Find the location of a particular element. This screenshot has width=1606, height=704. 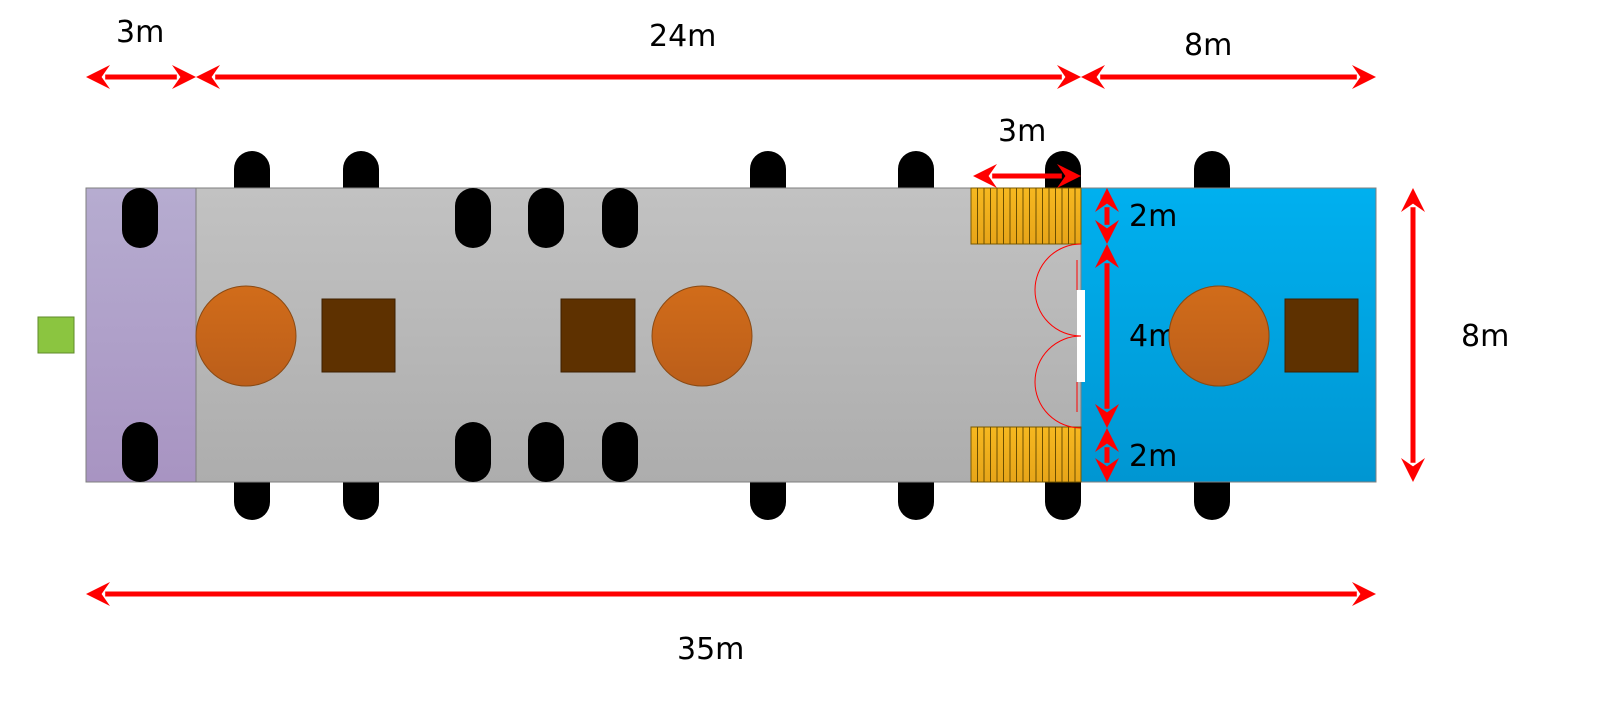

label-overall-length: 35m is located at coordinates (710, 649).